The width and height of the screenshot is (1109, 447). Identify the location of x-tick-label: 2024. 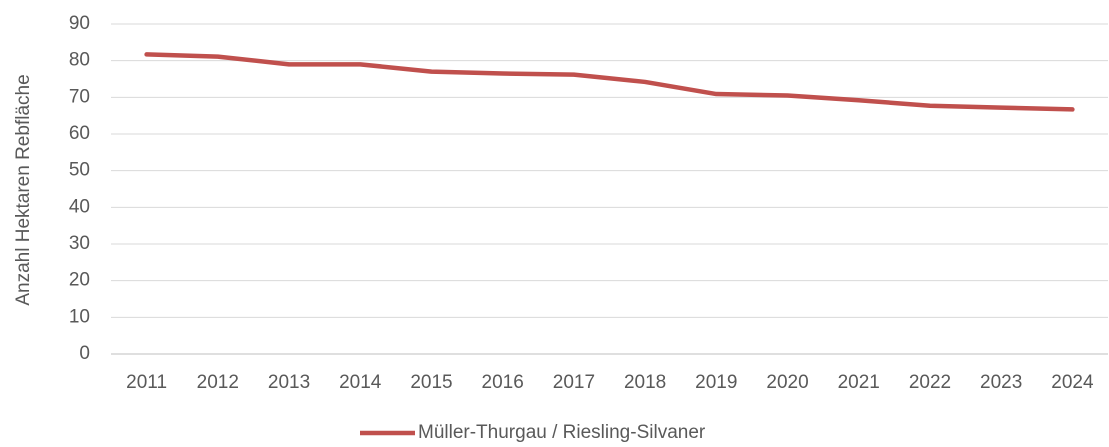
(1072, 382).